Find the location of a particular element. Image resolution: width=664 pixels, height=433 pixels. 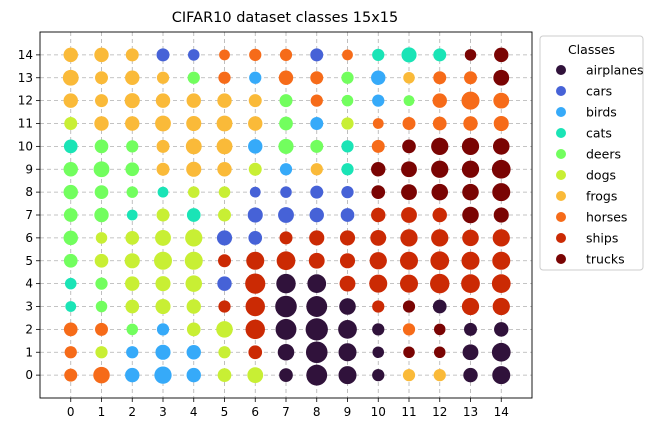

legend-marker-horses is located at coordinates (561, 217).